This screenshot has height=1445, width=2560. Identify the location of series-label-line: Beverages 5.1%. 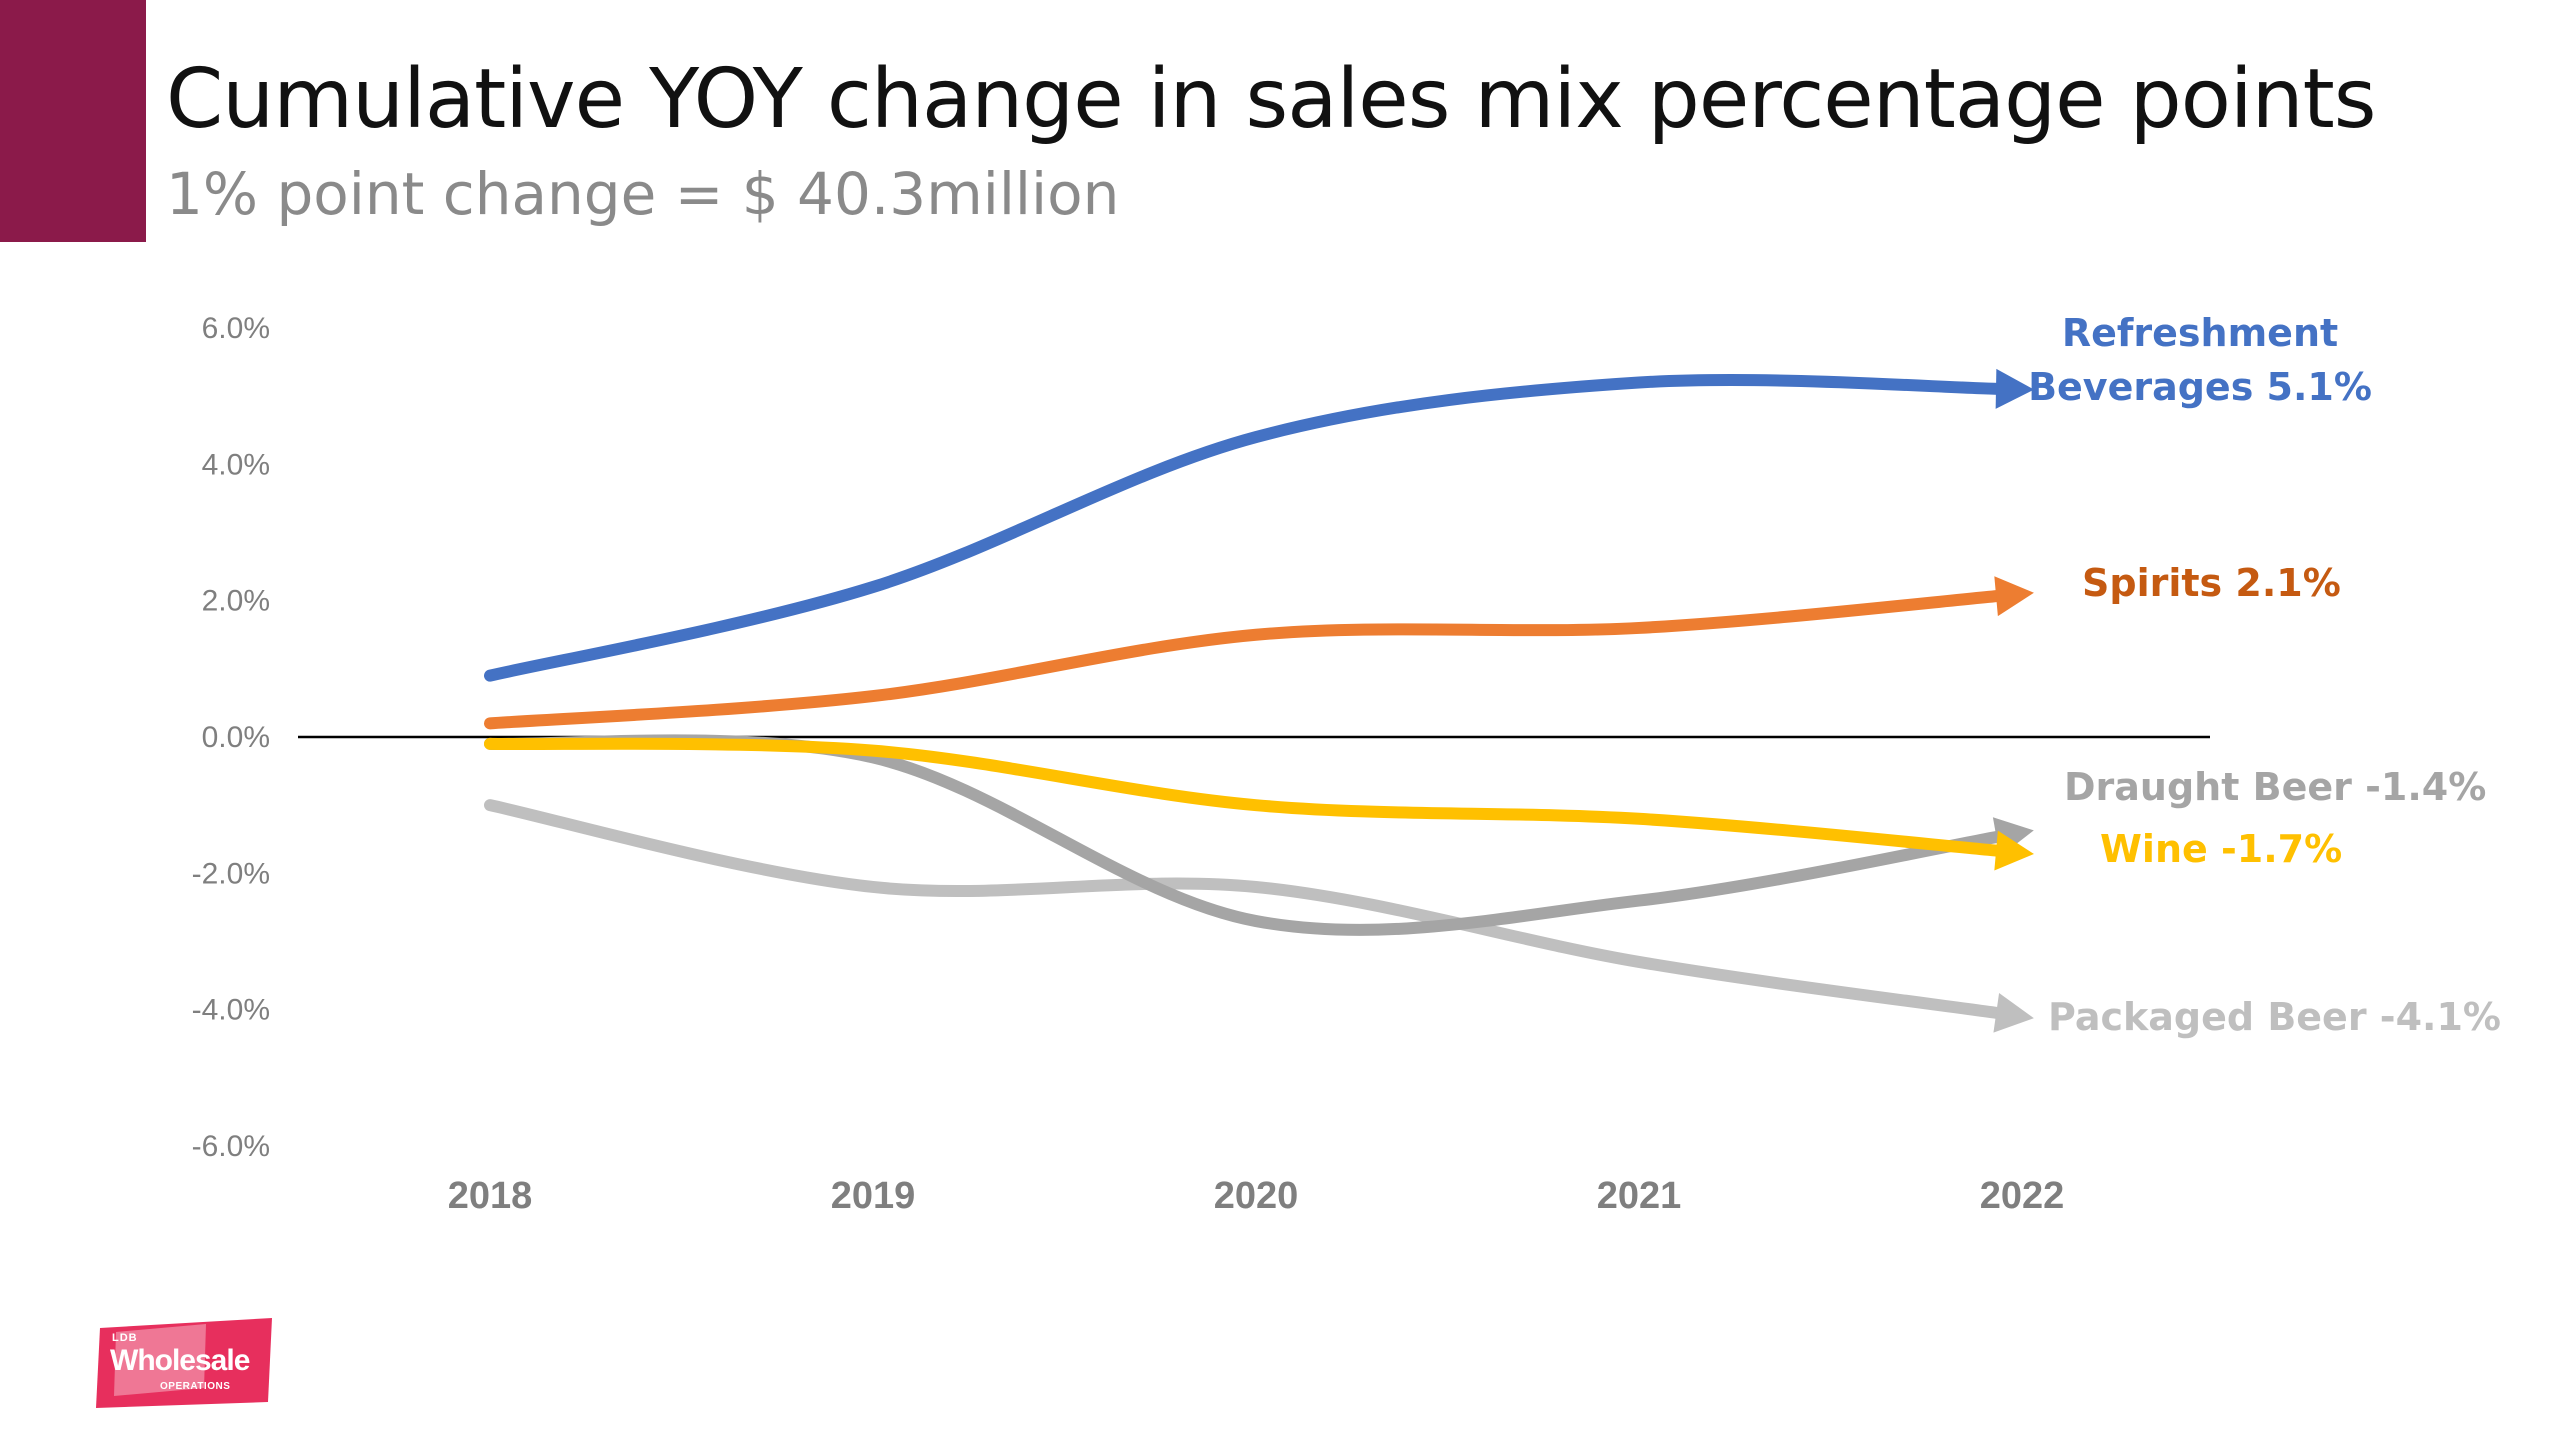
(2200, 387).